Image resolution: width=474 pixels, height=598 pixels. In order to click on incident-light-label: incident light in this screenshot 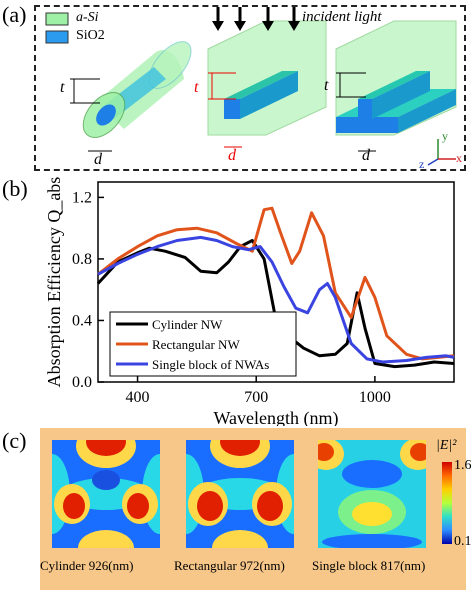, I will do `click(342, 17)`.